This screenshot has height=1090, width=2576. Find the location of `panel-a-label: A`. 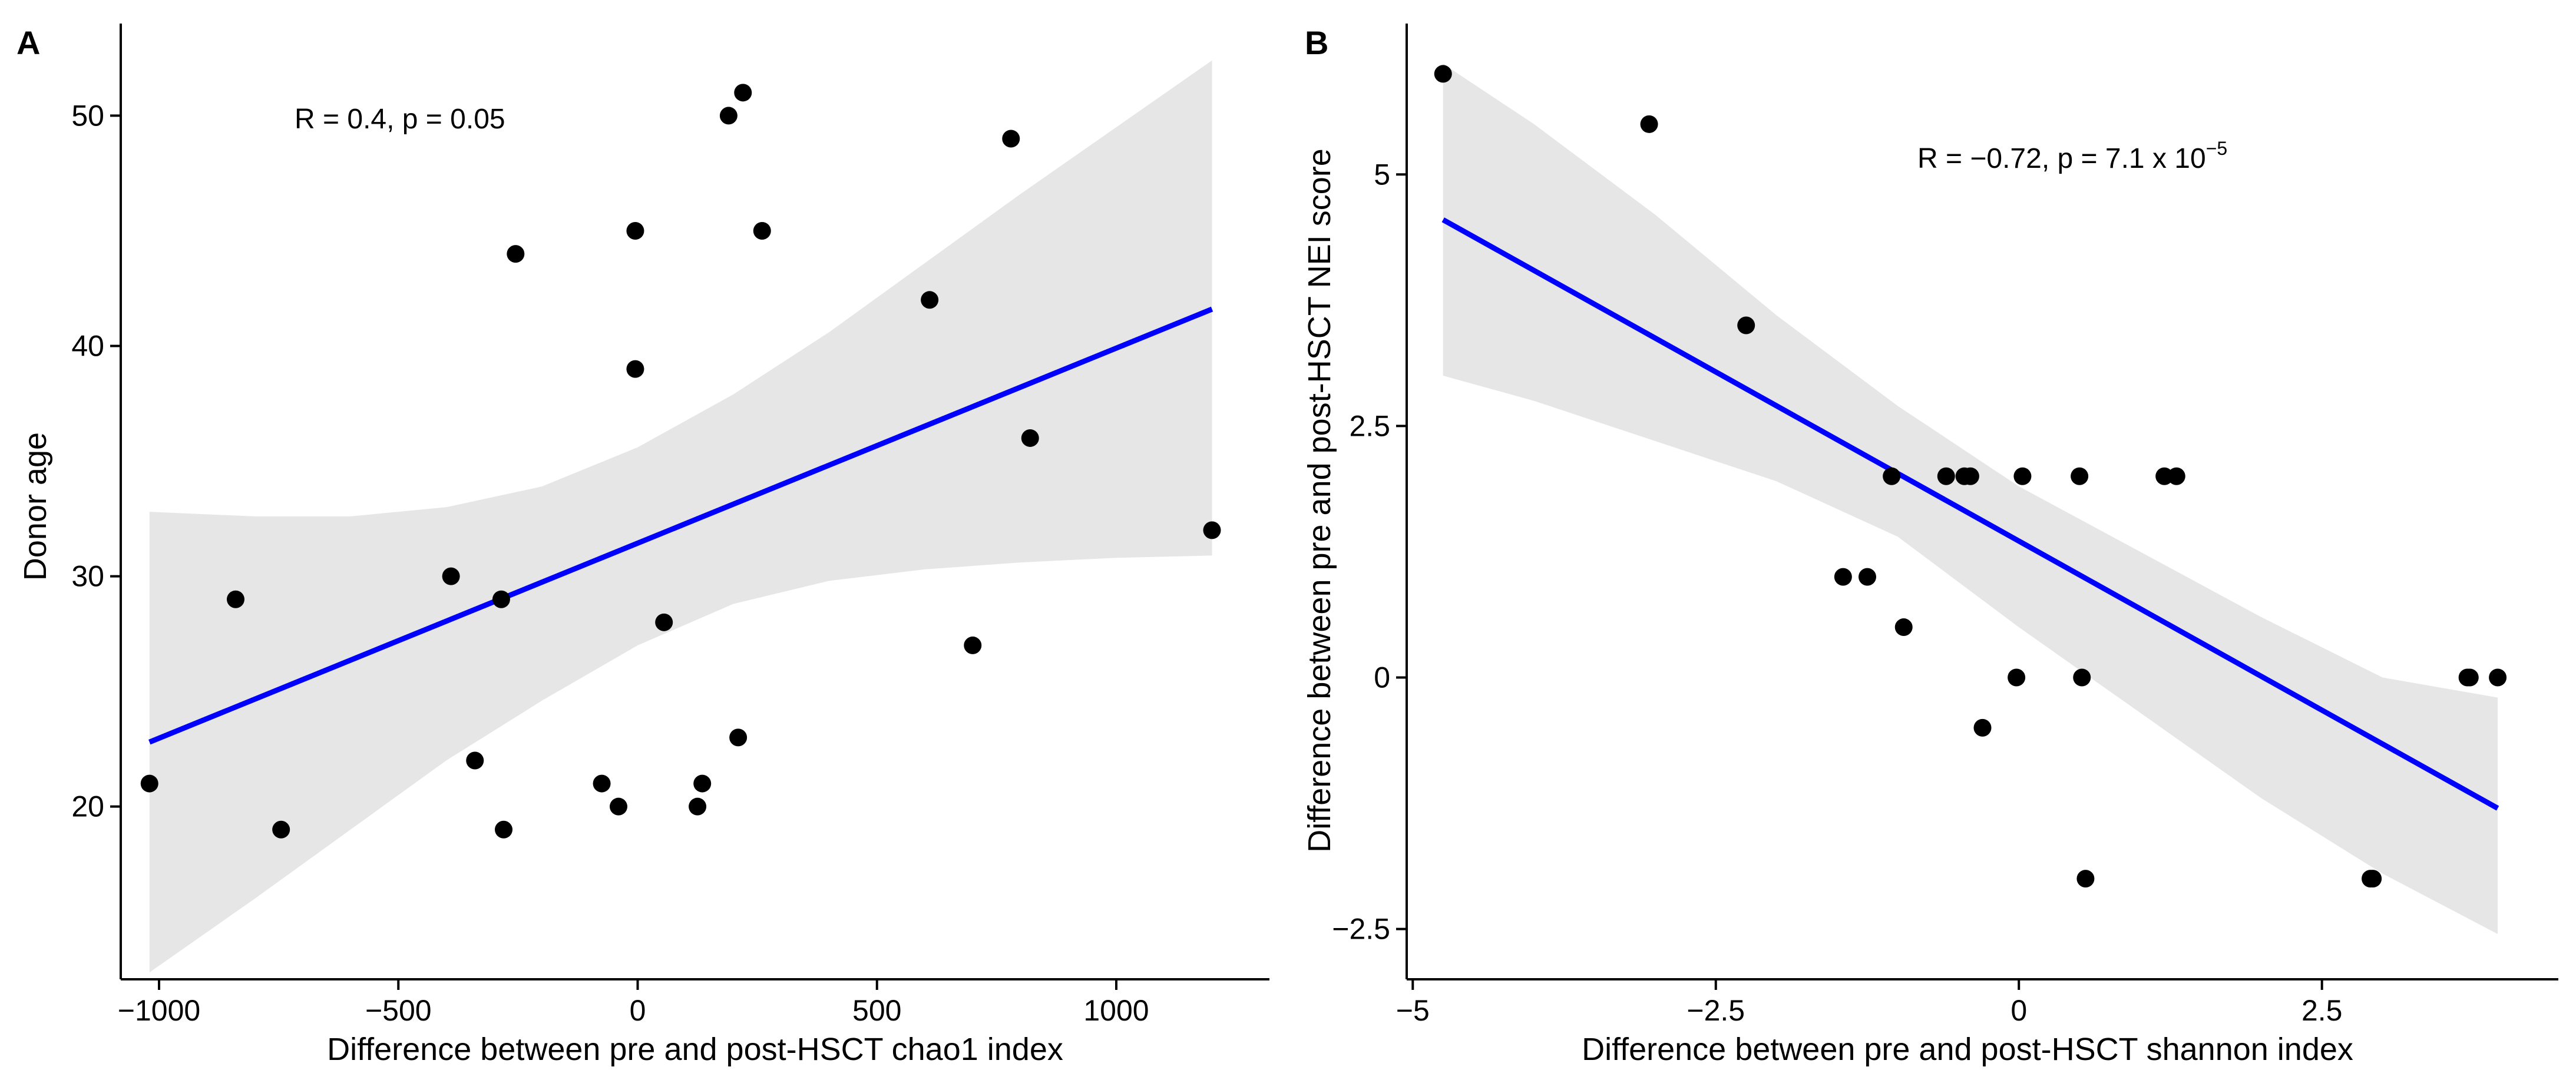

panel-a-label: A is located at coordinates (28, 42).